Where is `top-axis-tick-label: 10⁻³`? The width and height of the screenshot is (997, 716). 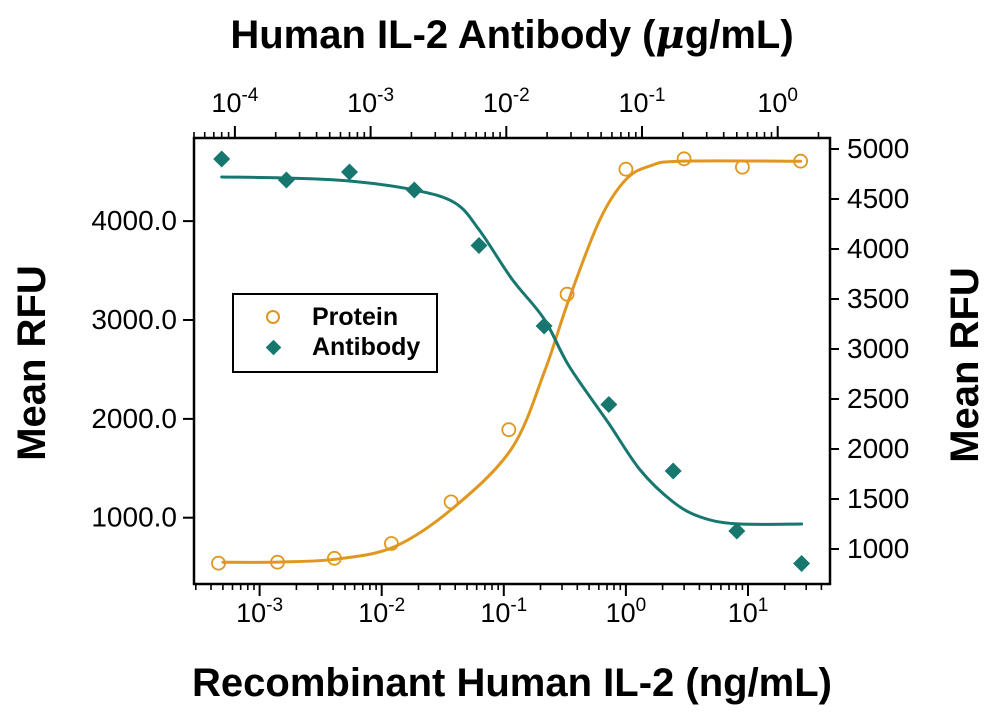 top-axis-tick-label: 10⁻³ is located at coordinates (370, 101).